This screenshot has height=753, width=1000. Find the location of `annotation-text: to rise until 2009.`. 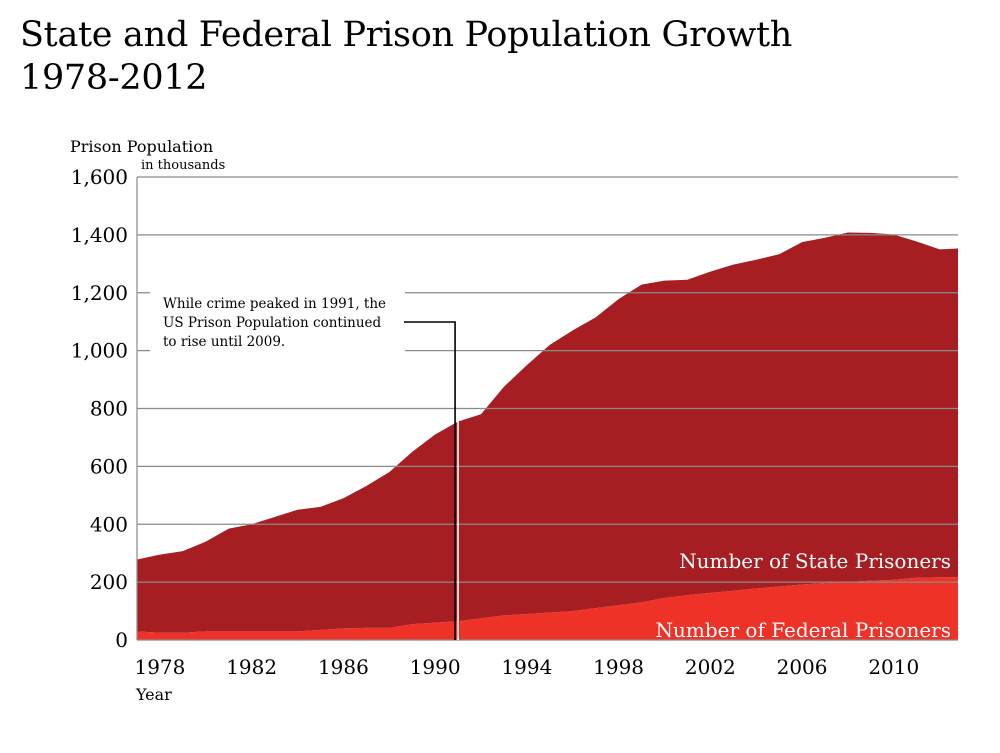

annotation-text: to rise until 2009. is located at coordinates (224, 342).